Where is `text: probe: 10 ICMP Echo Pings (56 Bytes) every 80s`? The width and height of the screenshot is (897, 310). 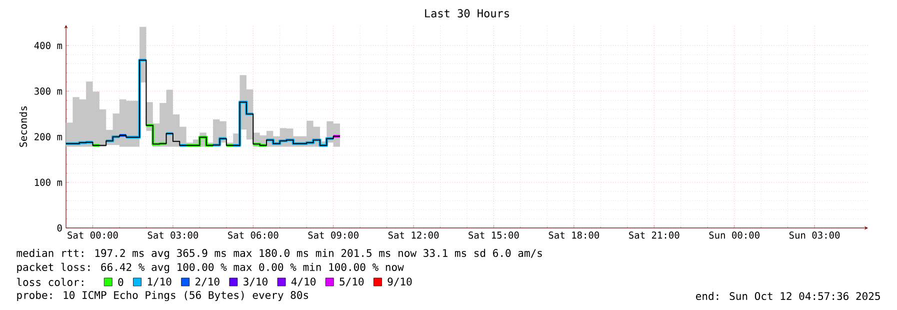
text: probe: 10 ICMP Echo Pings (56 Bytes) every 80s is located at coordinates (162, 296).